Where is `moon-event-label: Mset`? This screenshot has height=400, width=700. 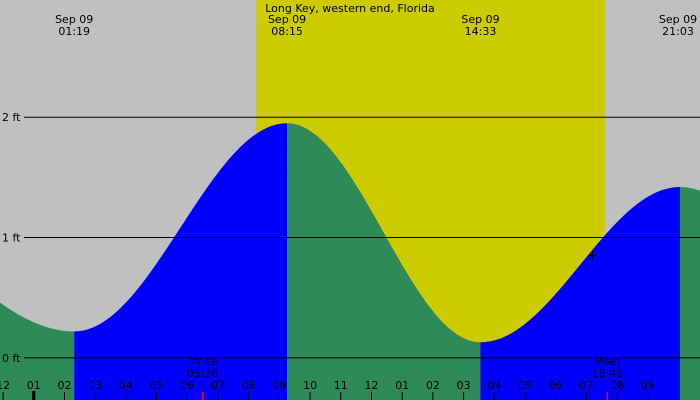
moon-event-label: Mset is located at coordinates (607, 361).